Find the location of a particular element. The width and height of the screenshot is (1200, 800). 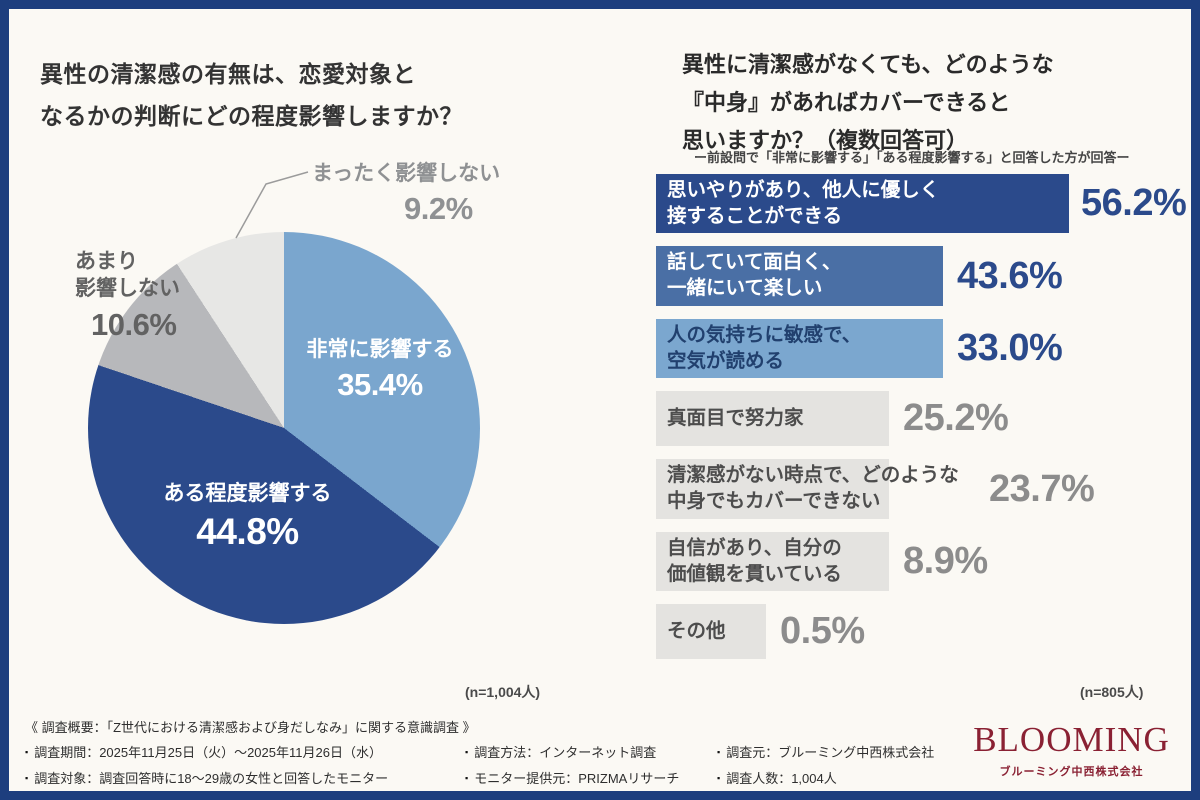

footer-item-text: 調査対象：調査回答時に18〜29歳の女性と回答したモニター is located at coordinates (211, 778).